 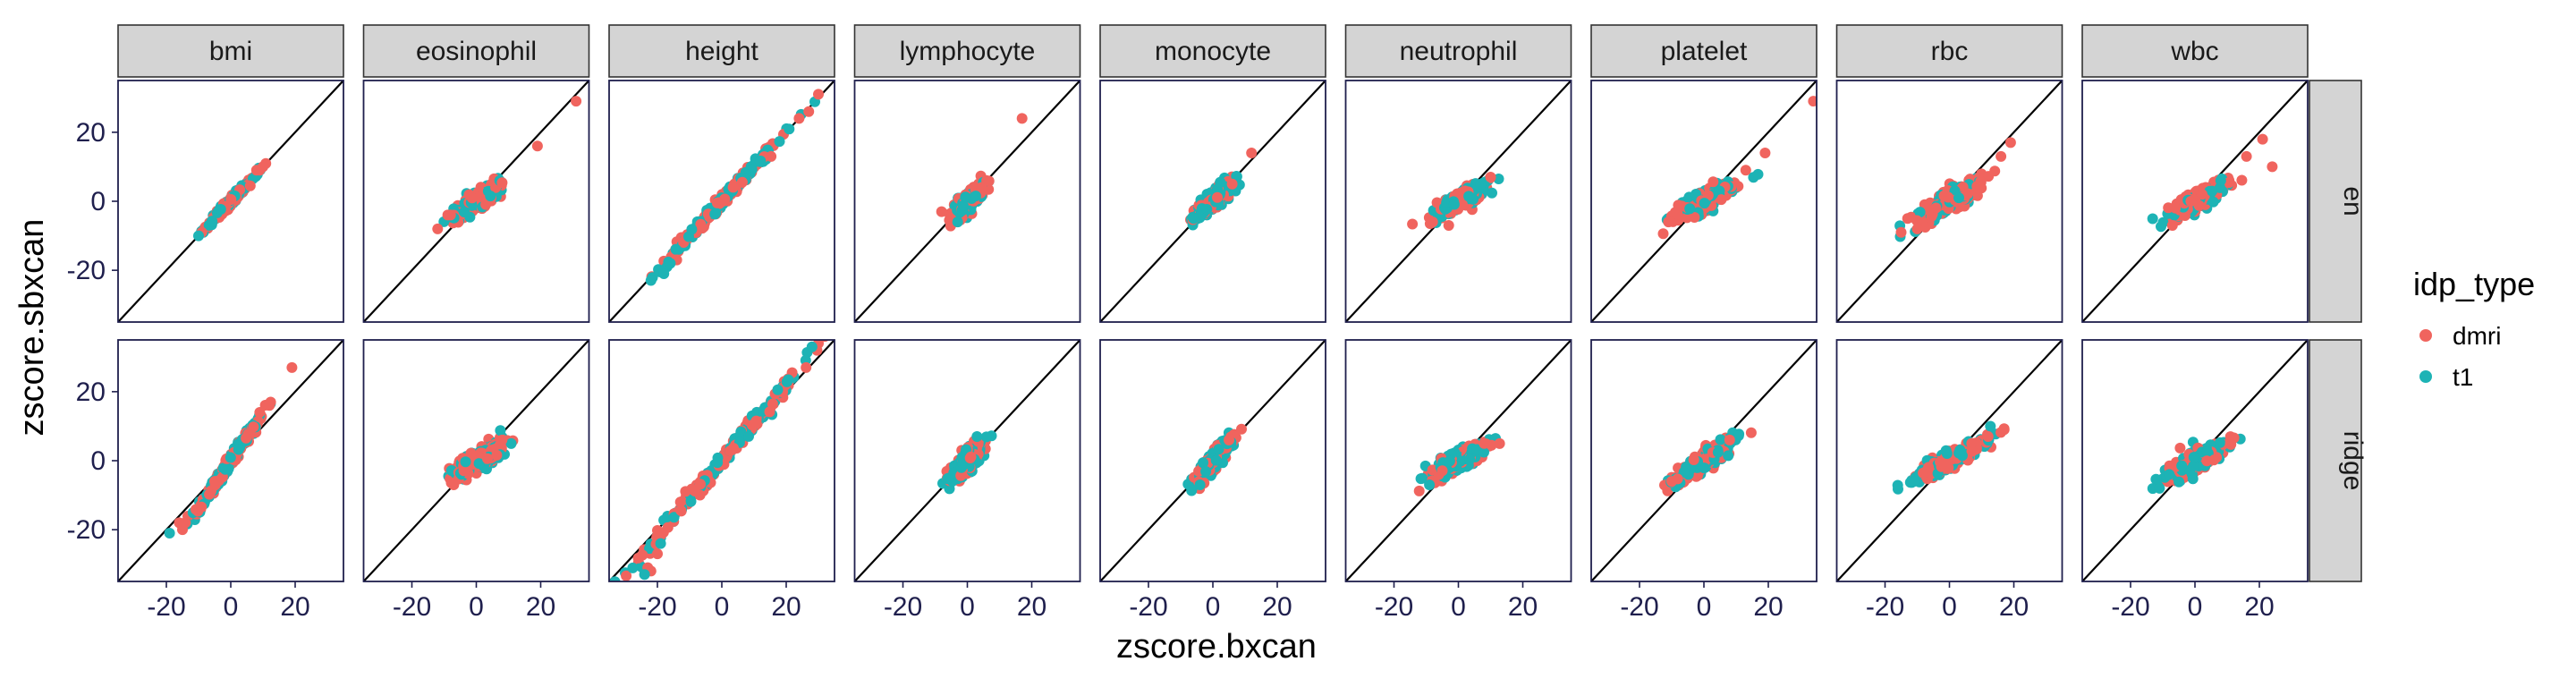 What do you see at coordinates (2425, 376) in the screenshot?
I see `legend-key-t1` at bounding box center [2425, 376].